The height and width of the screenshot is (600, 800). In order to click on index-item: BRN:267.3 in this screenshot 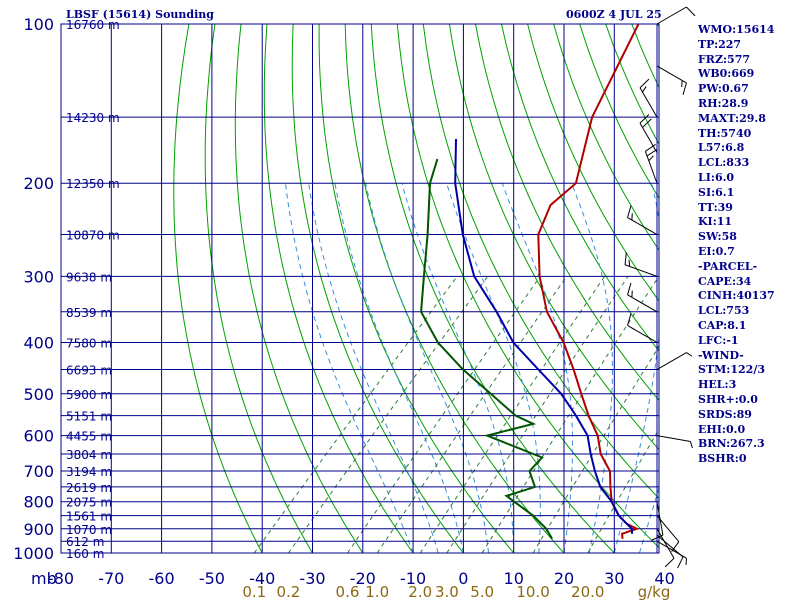, I will do `click(731, 444)`.